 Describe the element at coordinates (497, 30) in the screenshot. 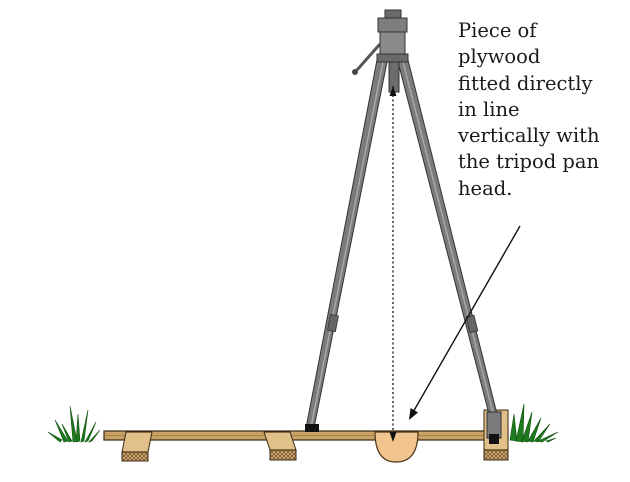

I see `caption-line: Piece of` at that location.